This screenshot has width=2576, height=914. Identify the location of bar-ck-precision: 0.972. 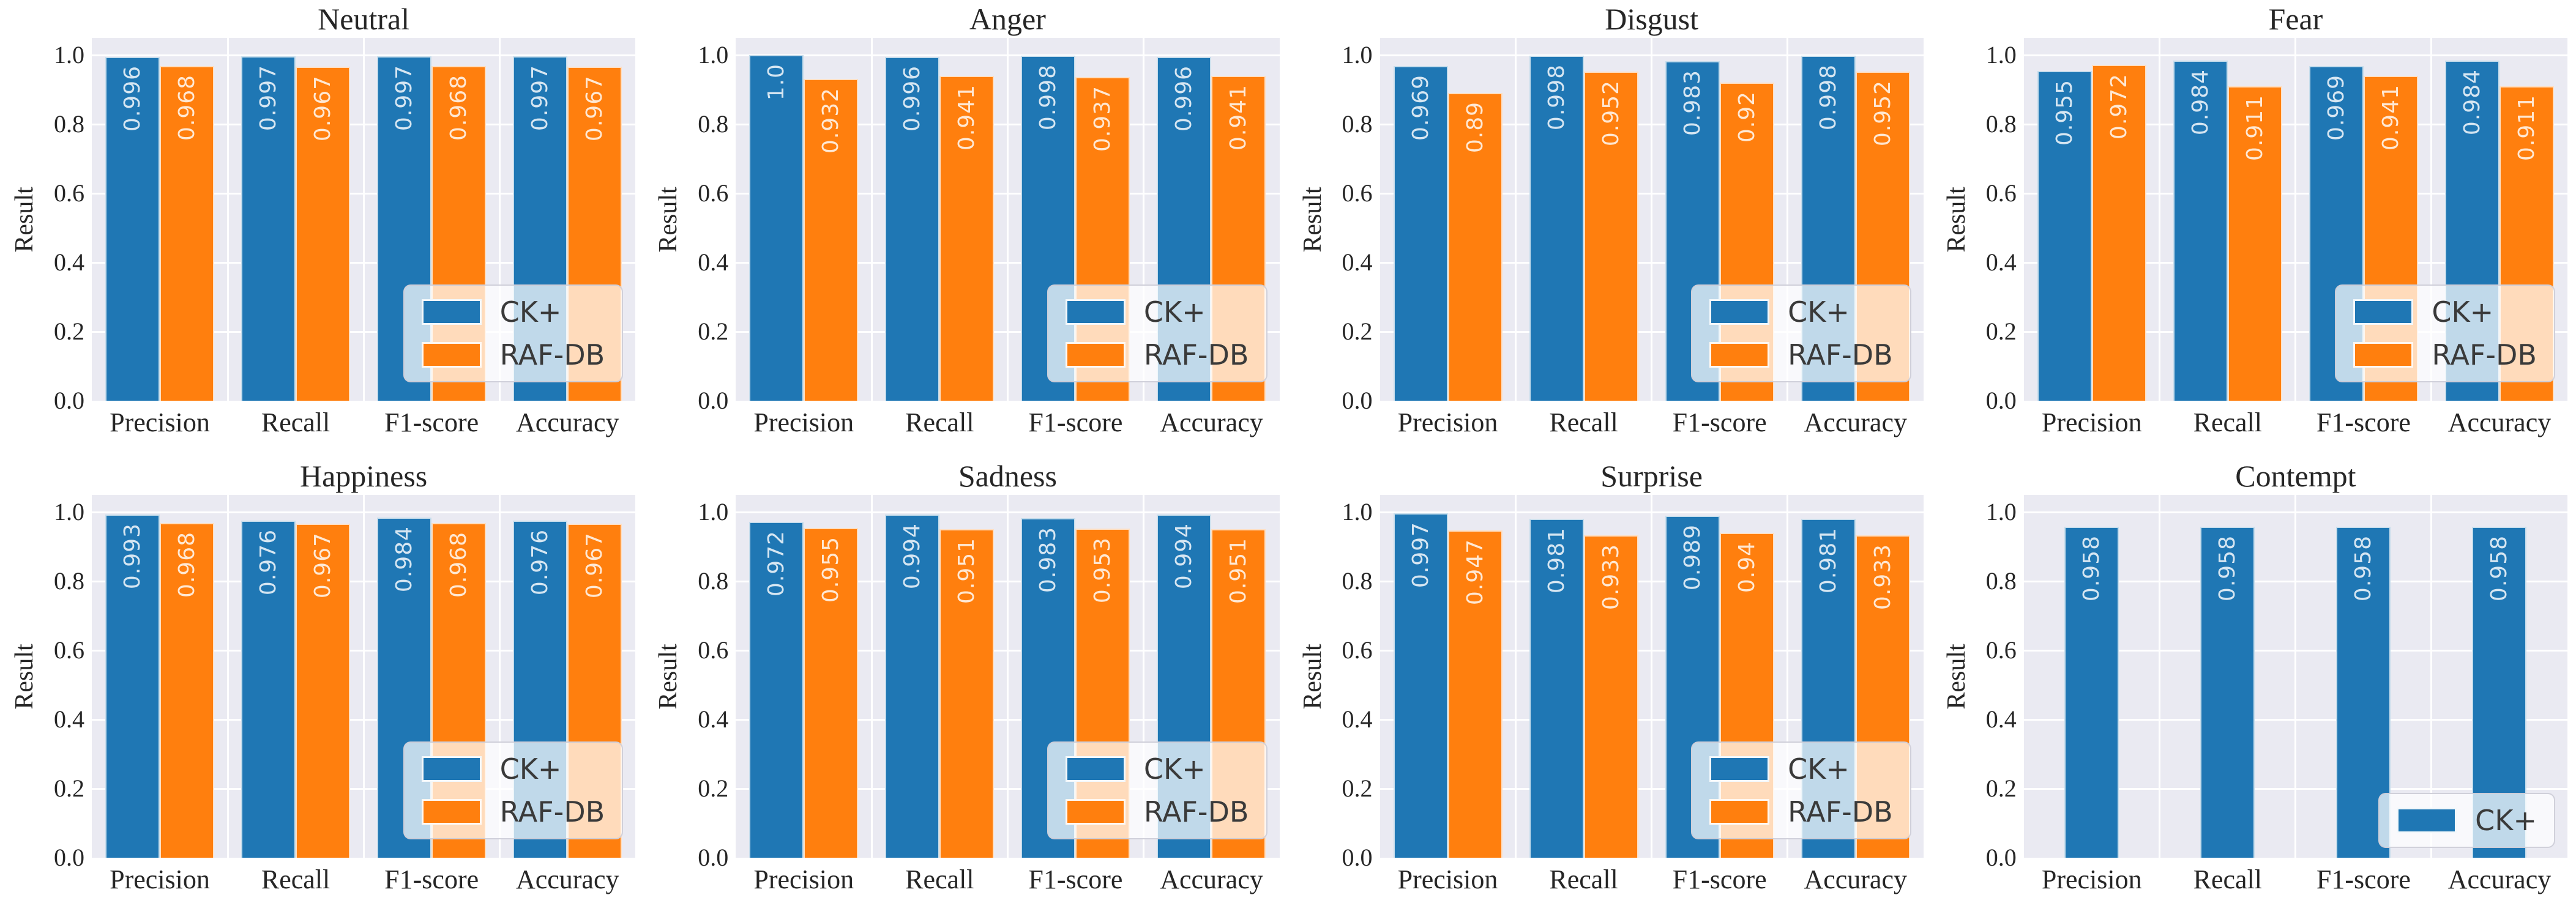
(776, 690).